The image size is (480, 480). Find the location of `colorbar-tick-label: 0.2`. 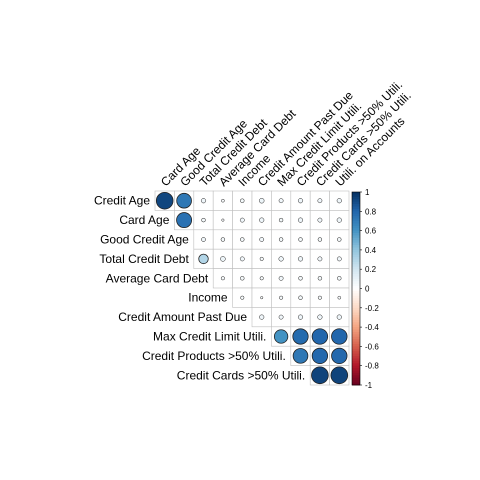

colorbar-tick-label: 0.2 is located at coordinates (371, 269).